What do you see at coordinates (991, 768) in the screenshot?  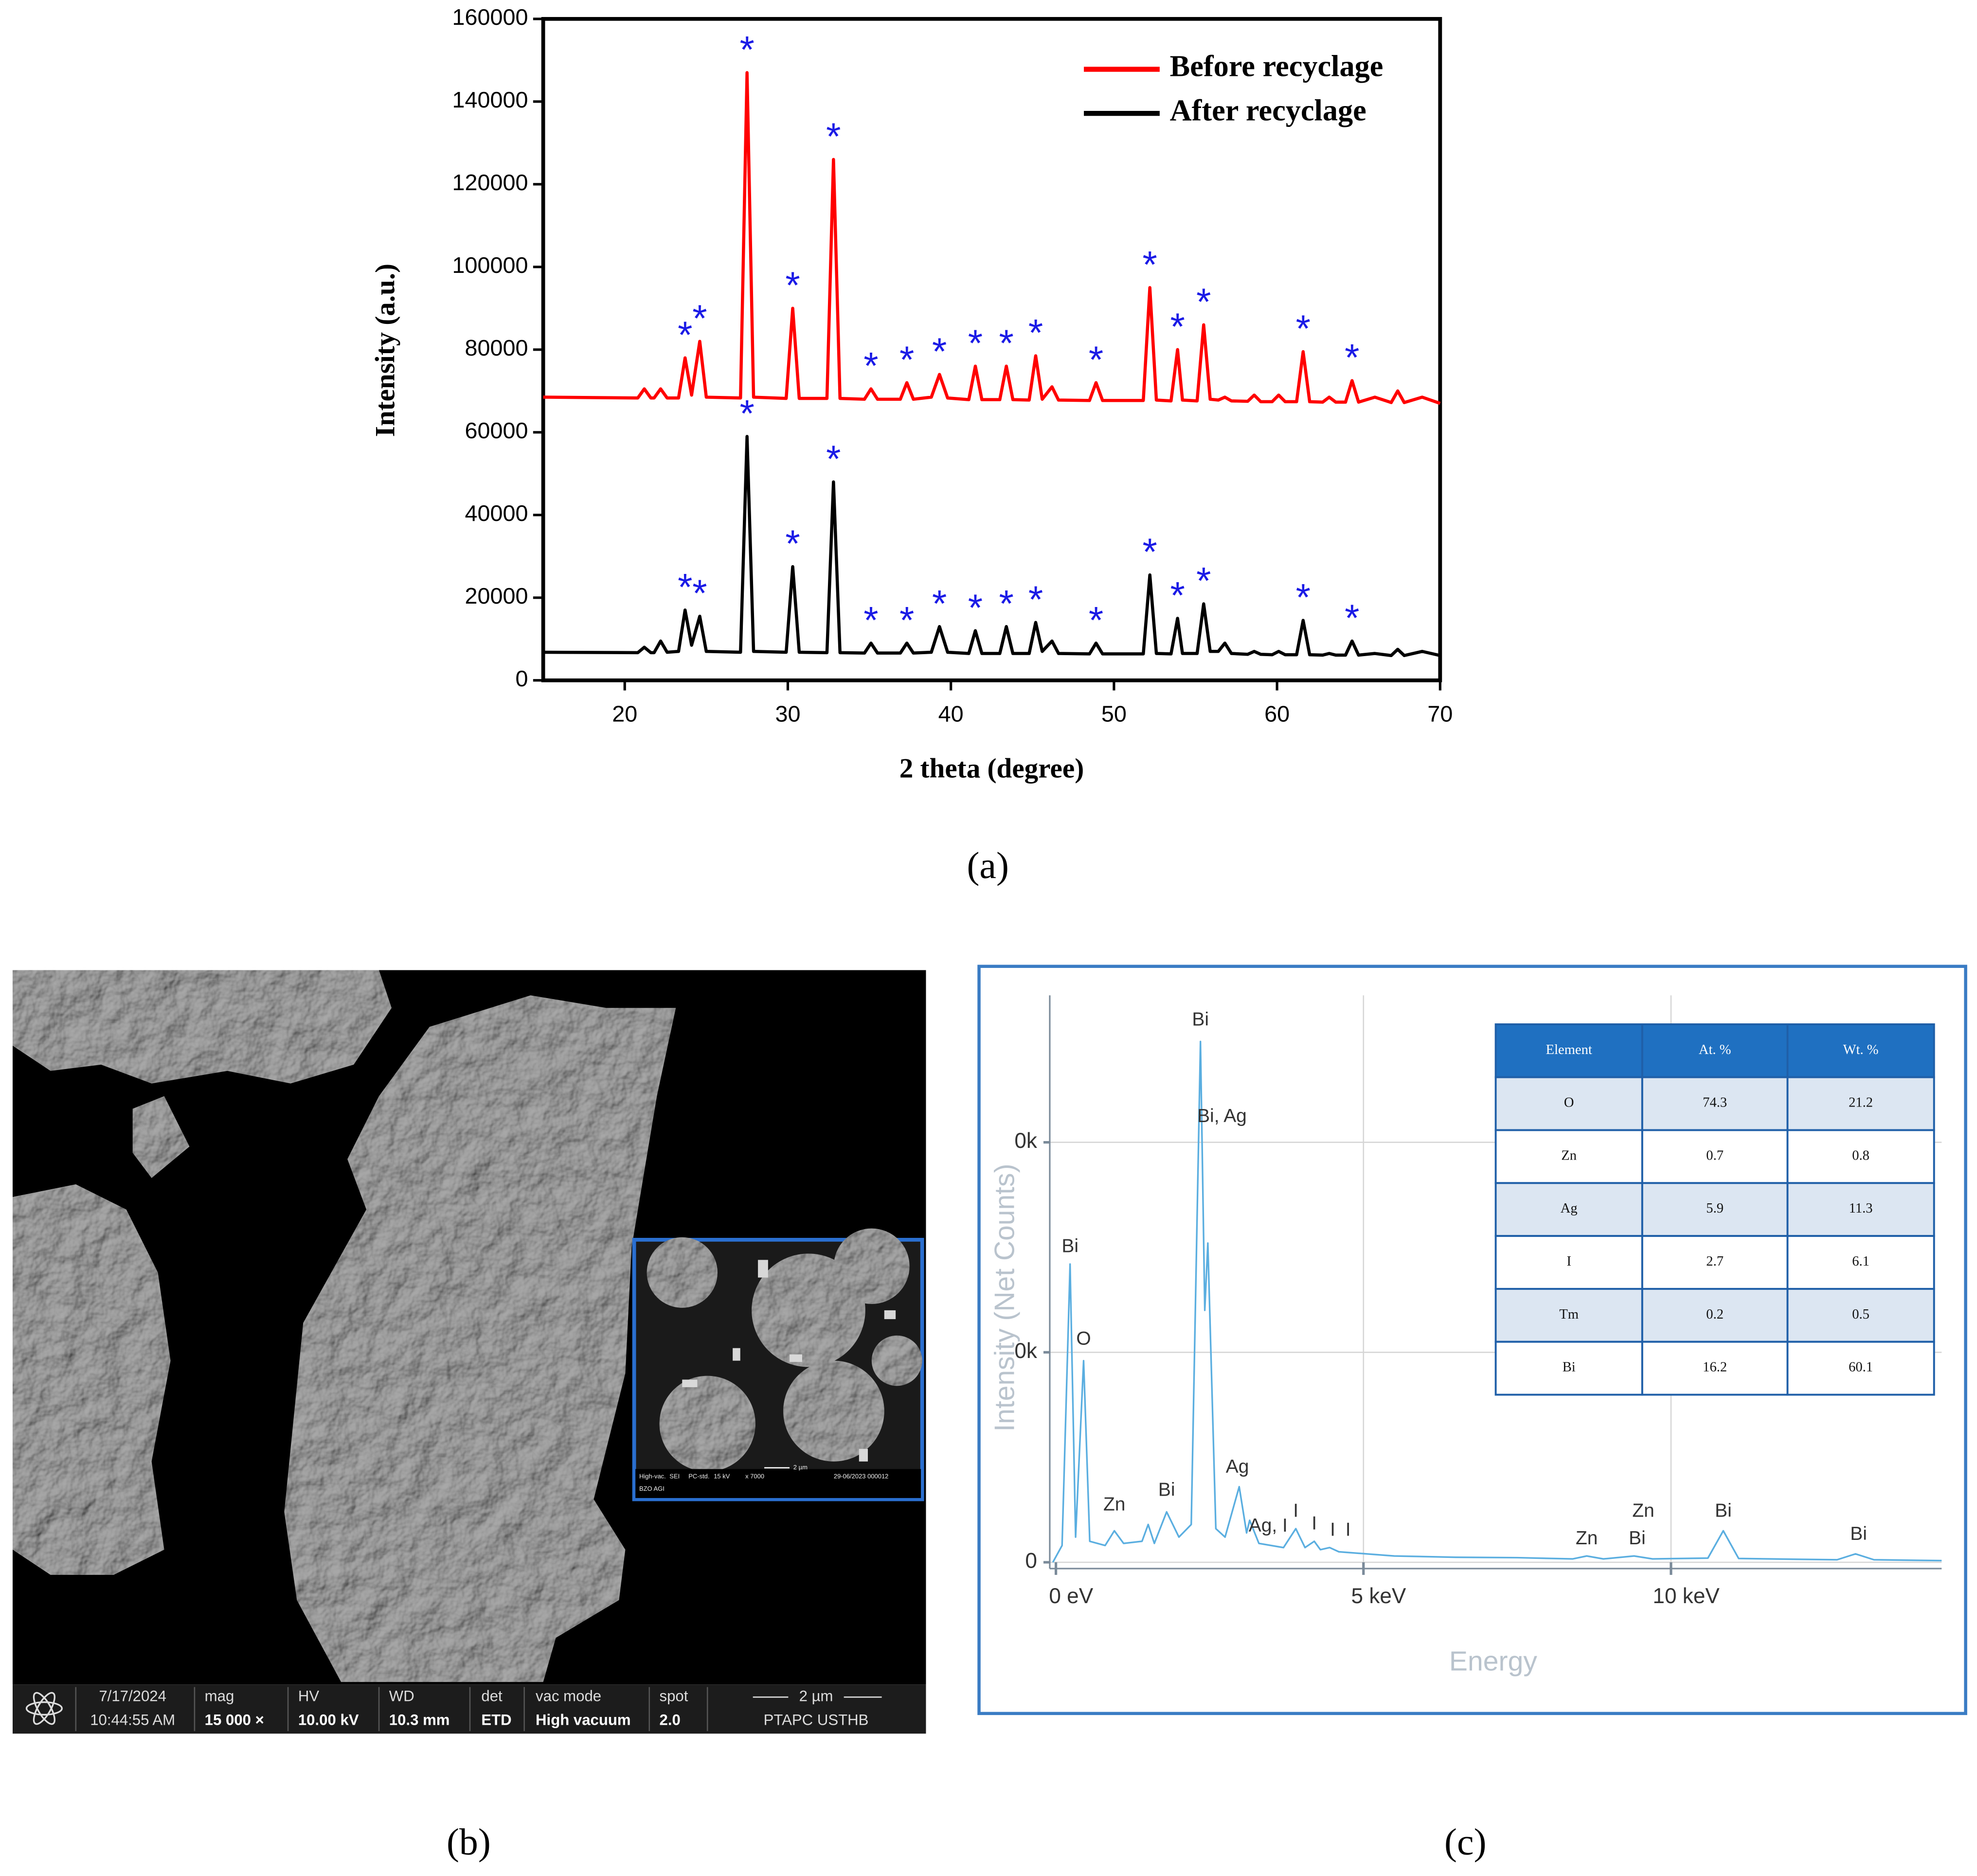 I see `x-axis-title: 2 theta (degree)` at bounding box center [991, 768].